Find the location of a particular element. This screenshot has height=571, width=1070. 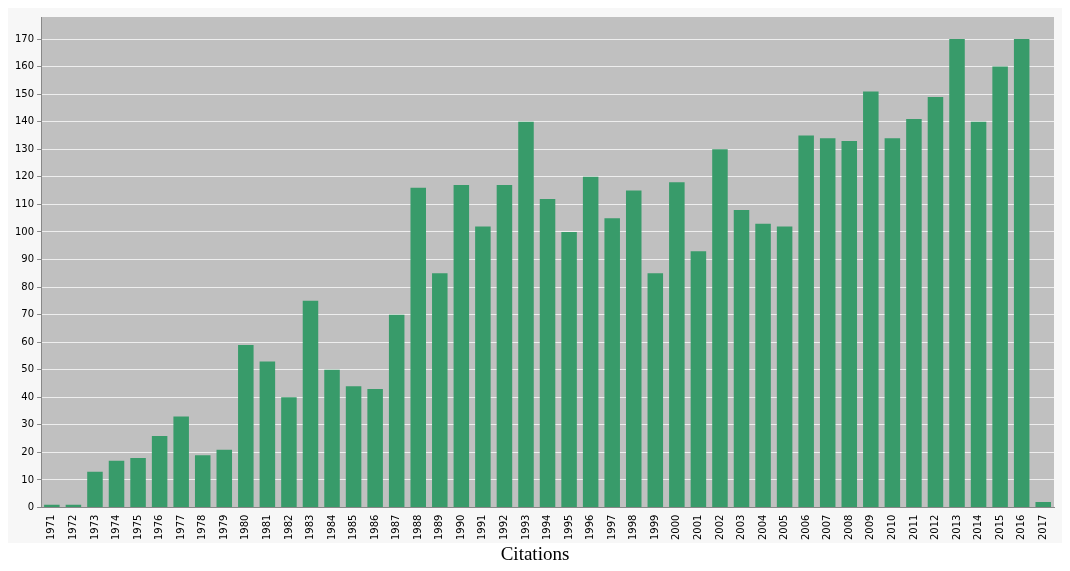

y-tick-label: 10 is located at coordinates (28, 479).